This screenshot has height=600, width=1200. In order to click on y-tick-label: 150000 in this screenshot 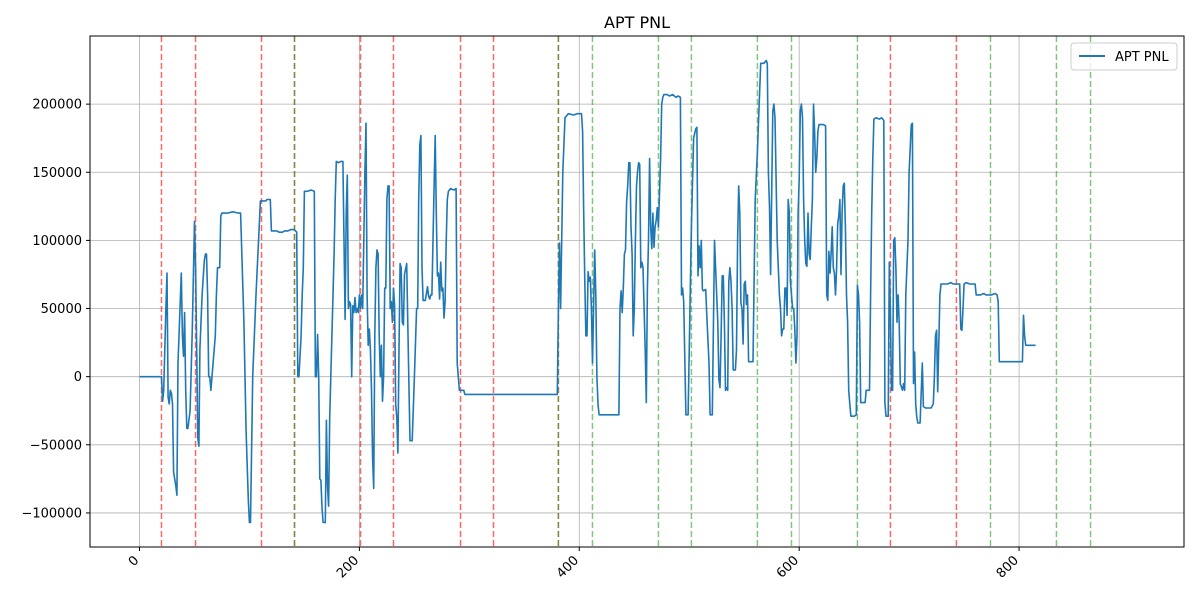, I will do `click(57, 173)`.